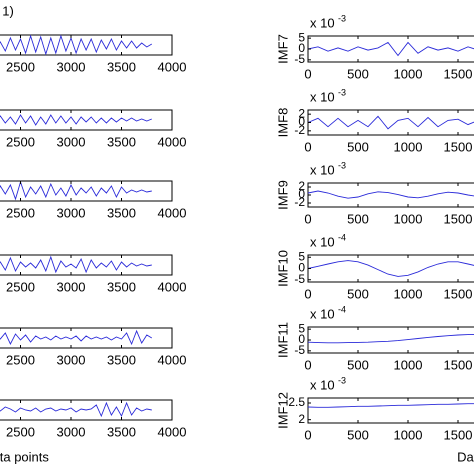 Image resolution: width=474 pixels, height=474 pixels. I want to click on y-axis-label: IMF10, so click(282, 268).